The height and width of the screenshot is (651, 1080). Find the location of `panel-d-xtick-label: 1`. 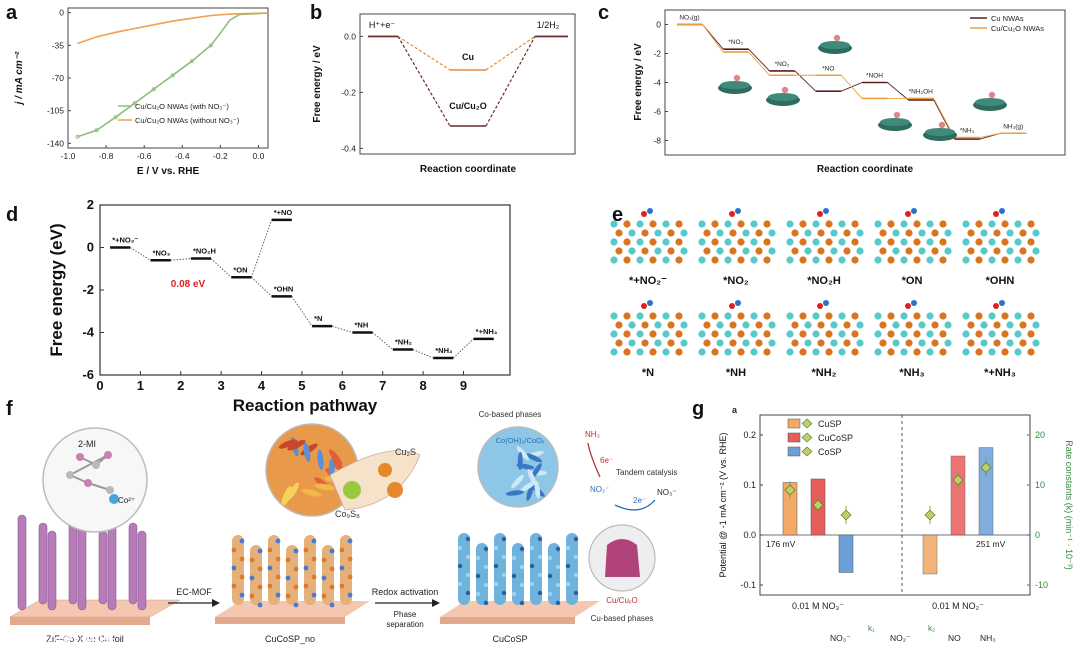

panel-d-xtick-label: 1 is located at coordinates (140, 385).